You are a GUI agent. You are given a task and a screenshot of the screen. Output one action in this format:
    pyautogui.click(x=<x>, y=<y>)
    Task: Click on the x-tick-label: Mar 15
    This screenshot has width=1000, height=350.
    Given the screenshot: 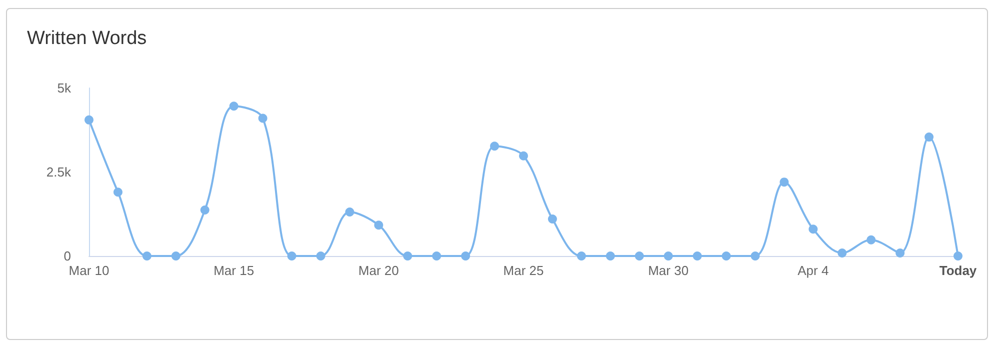 What is the action you would take?
    pyautogui.click(x=234, y=270)
    